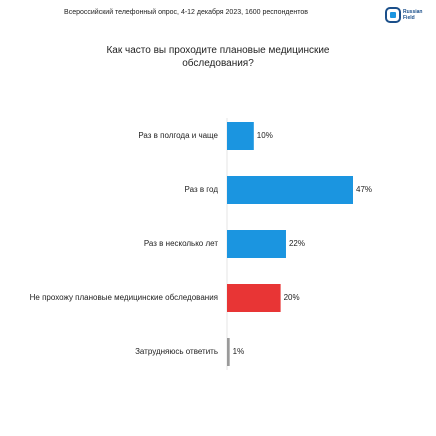 The height and width of the screenshot is (436, 436). I want to click on category-label: Раз в полгода и чаще, so click(178, 135).